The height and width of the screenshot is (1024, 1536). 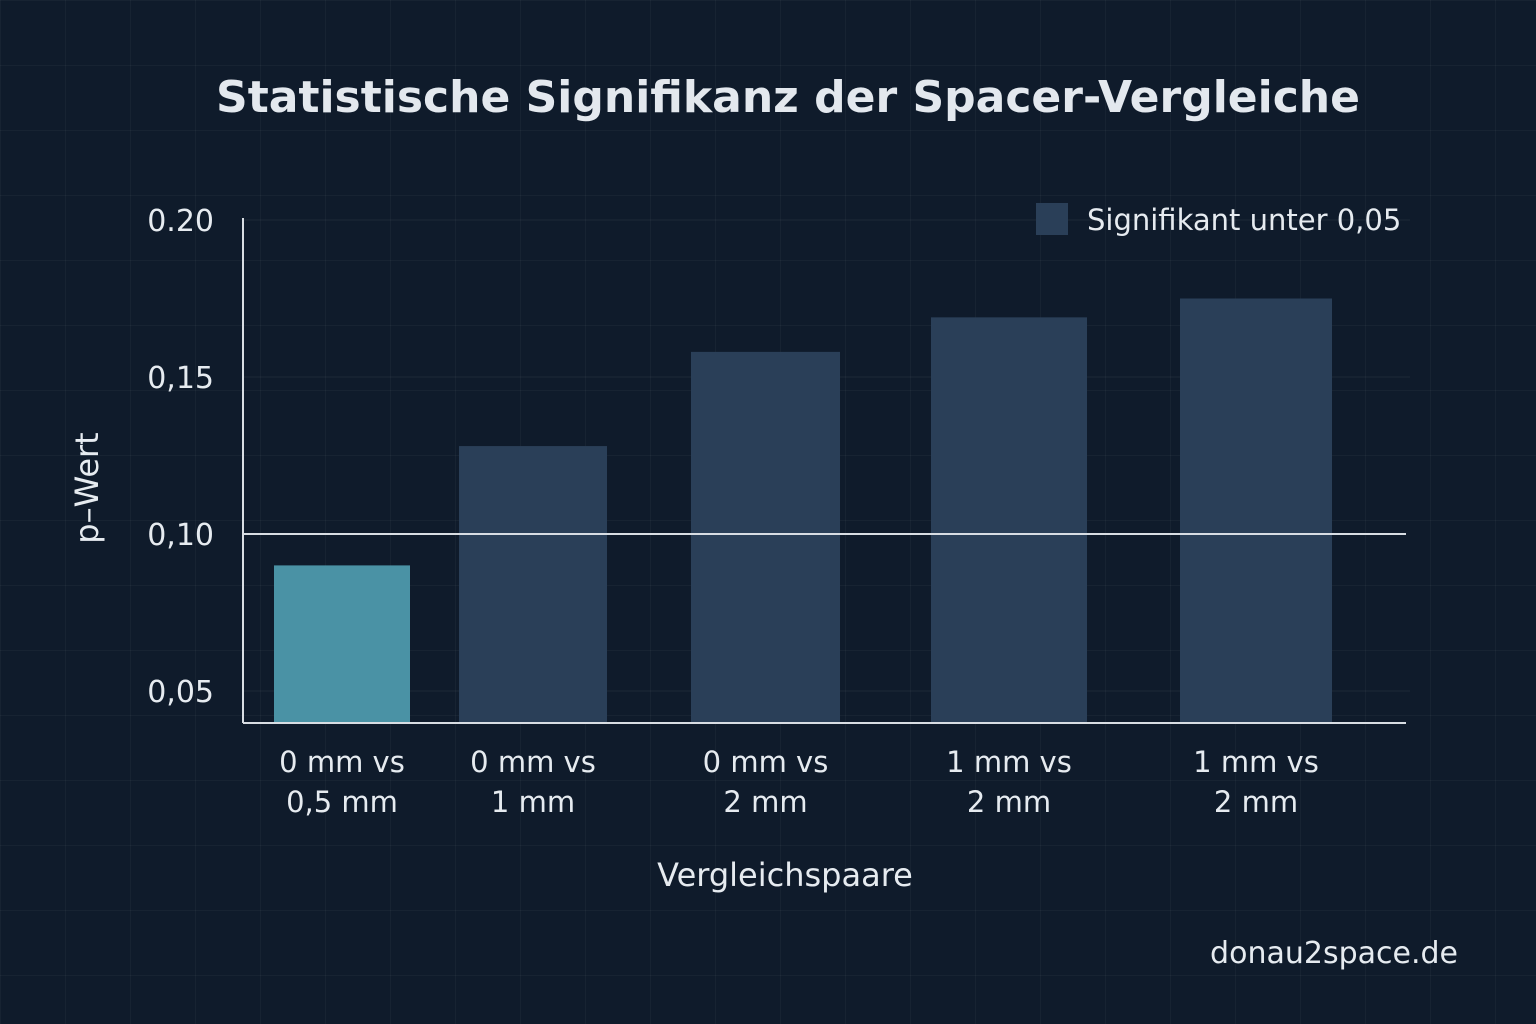 What do you see at coordinates (342, 802) in the screenshot?
I see `x-tick-label: 0,5 mm` at bounding box center [342, 802].